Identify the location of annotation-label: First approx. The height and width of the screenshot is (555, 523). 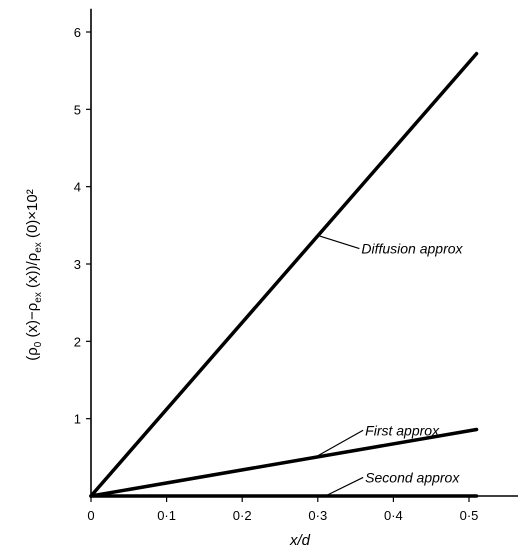
(402, 430).